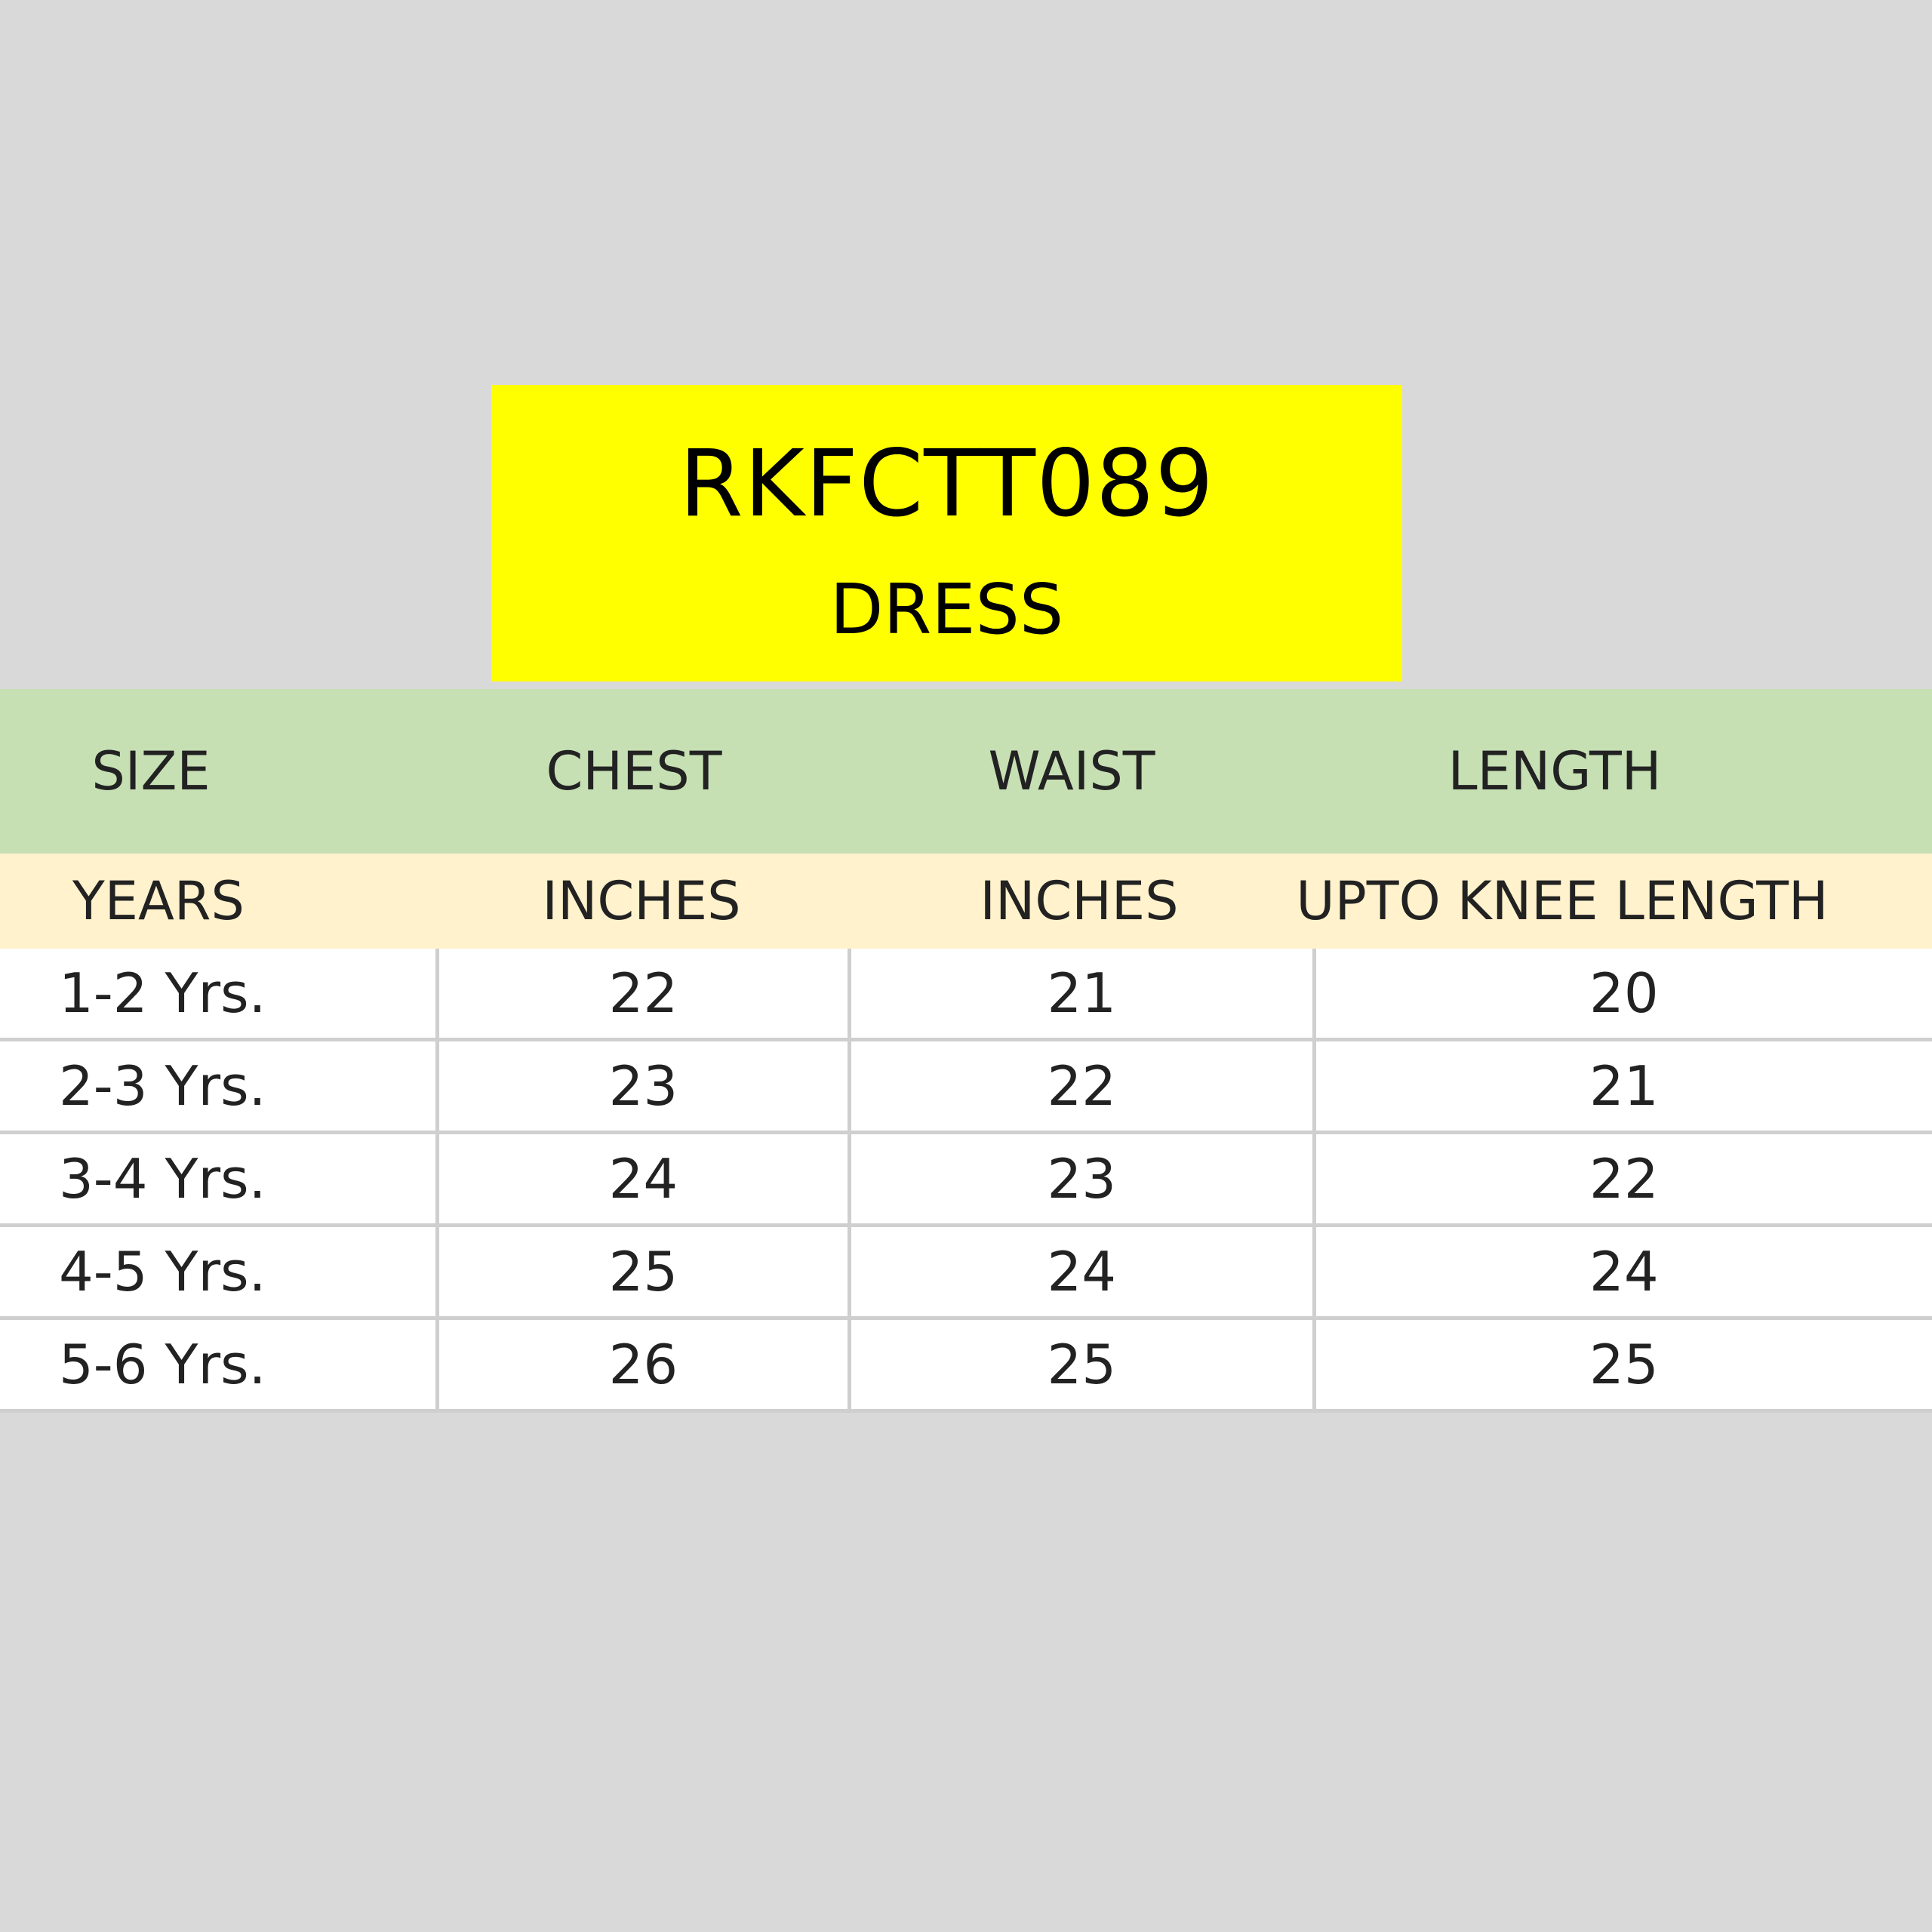 This screenshot has width=1932, height=1932. I want to click on cell-length: 24, so click(1622, 1271).